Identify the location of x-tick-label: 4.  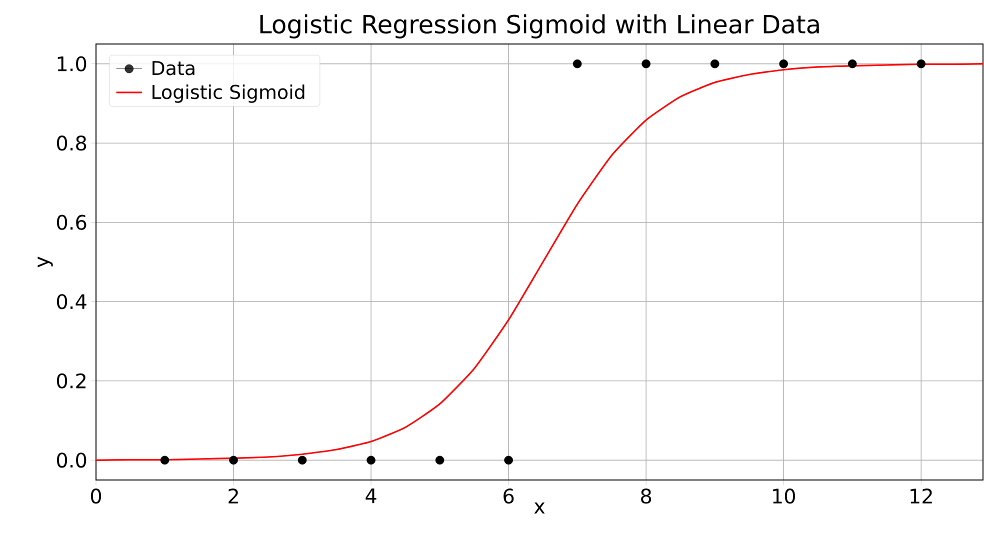
(371, 496).